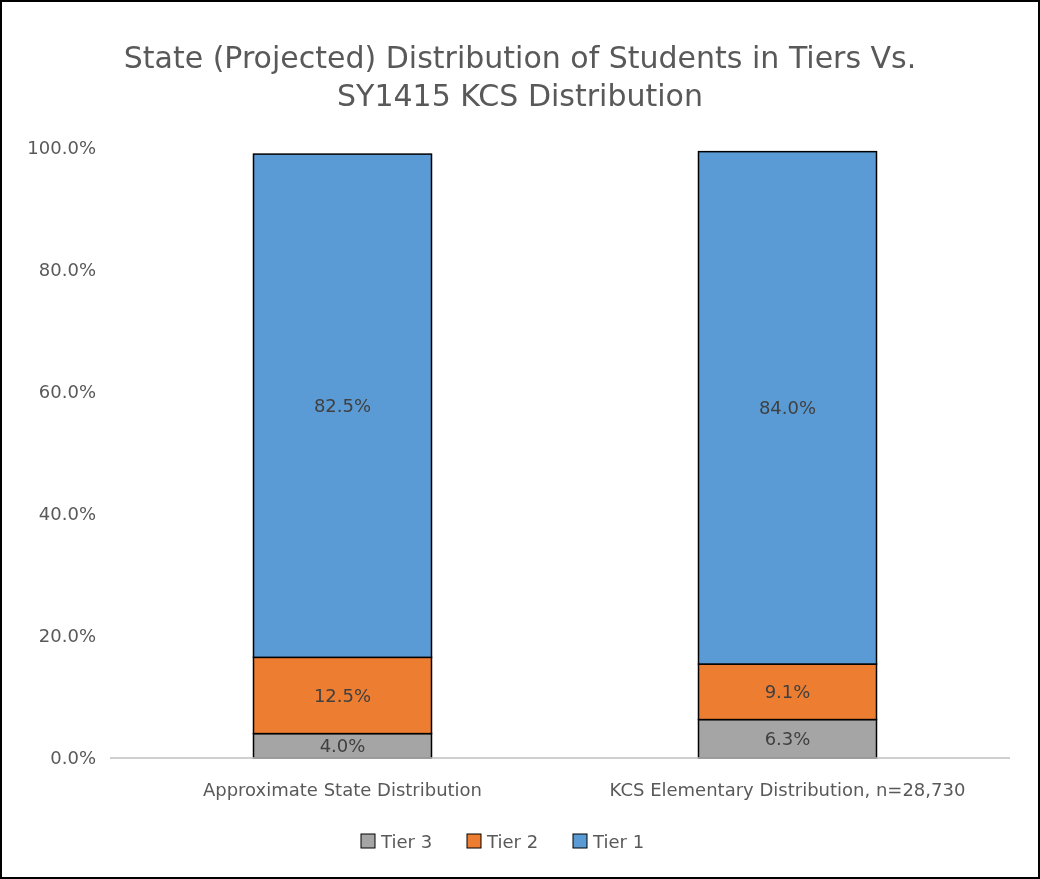  What do you see at coordinates (61, 148) in the screenshot?
I see `y-tick-label: 100.0%` at bounding box center [61, 148].